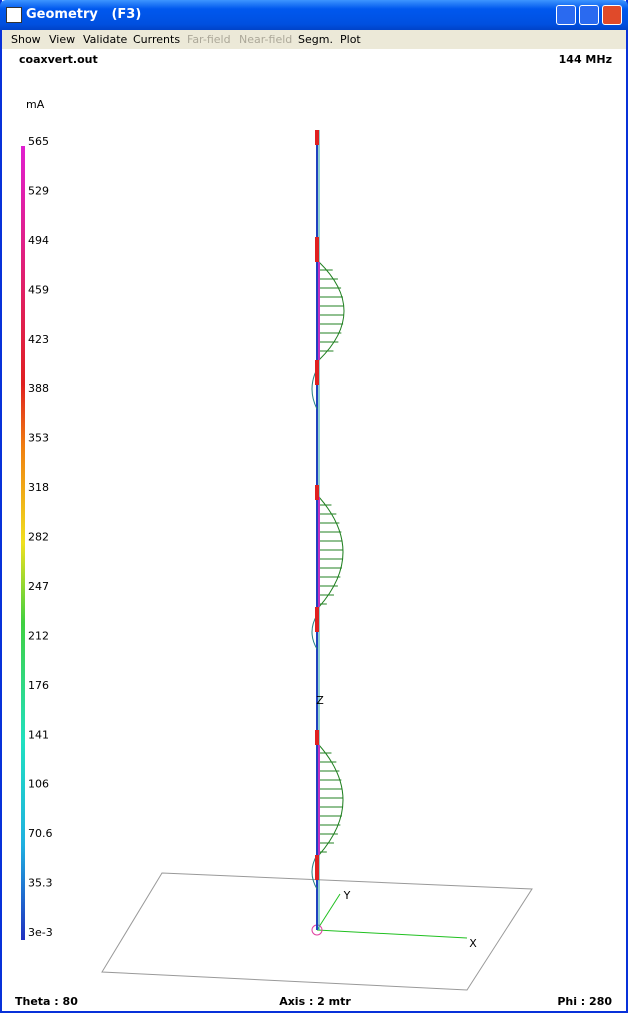 This screenshot has height=1015, width=628. I want to click on color-scale, so click(23, 543).